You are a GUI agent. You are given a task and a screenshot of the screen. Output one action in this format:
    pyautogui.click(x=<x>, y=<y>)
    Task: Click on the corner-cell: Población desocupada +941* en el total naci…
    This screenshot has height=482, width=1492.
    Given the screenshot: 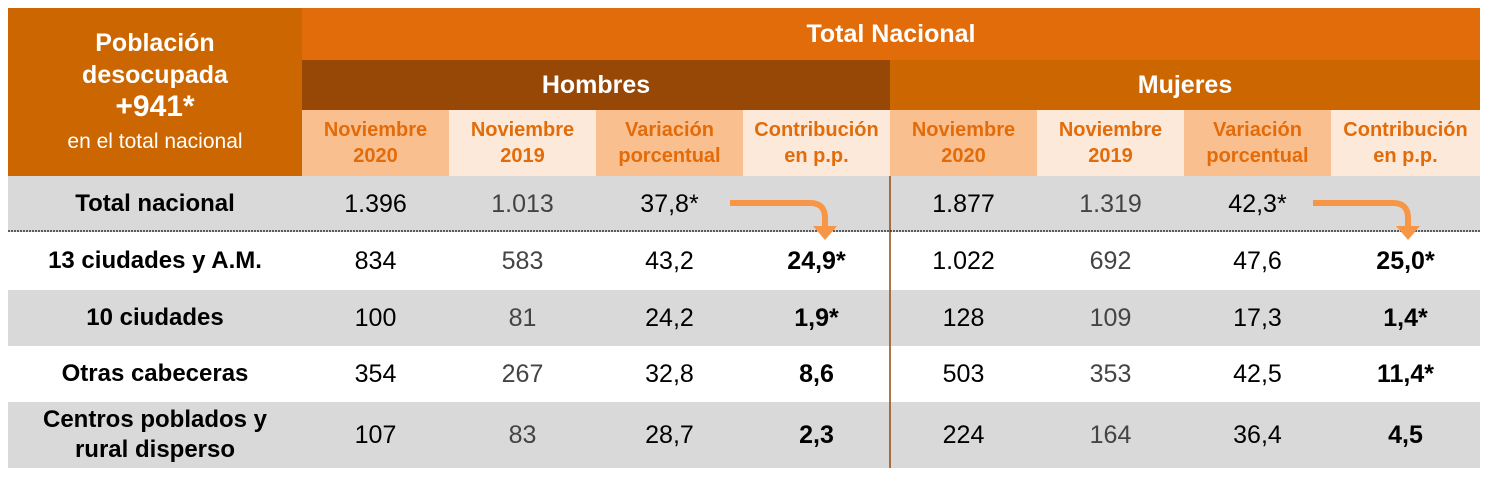 What is the action you would take?
    pyautogui.click(x=155, y=92)
    